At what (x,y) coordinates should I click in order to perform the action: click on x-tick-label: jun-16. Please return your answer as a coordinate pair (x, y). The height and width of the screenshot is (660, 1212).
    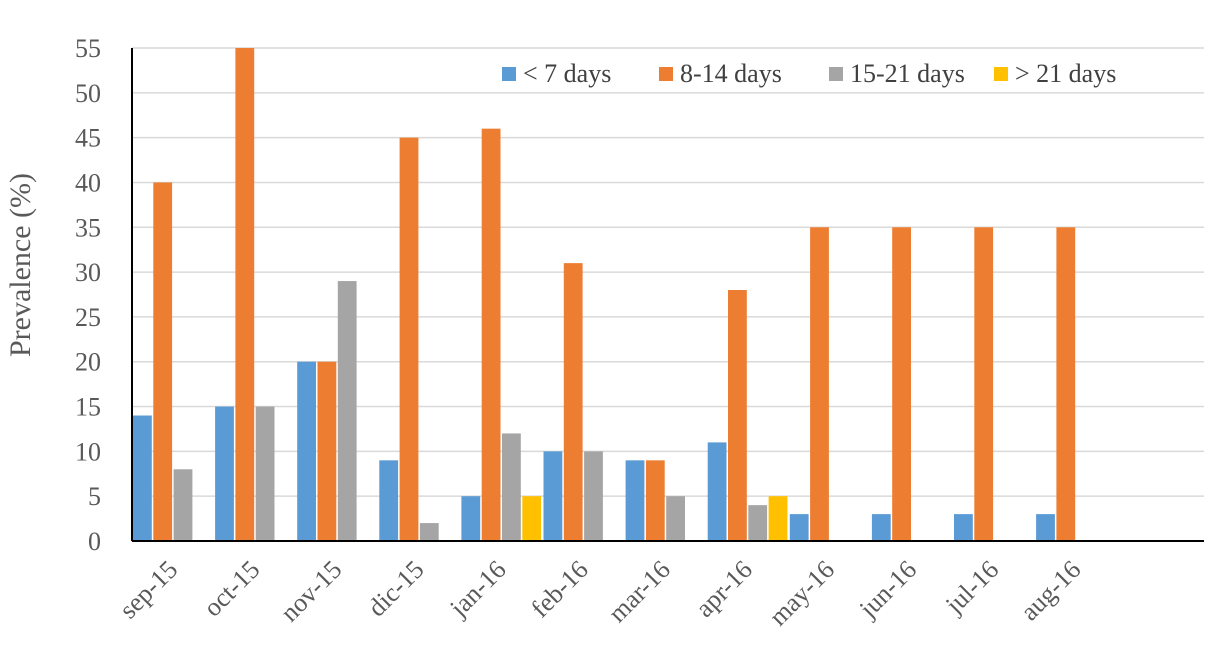
    Looking at the image, I should click on (887, 589).